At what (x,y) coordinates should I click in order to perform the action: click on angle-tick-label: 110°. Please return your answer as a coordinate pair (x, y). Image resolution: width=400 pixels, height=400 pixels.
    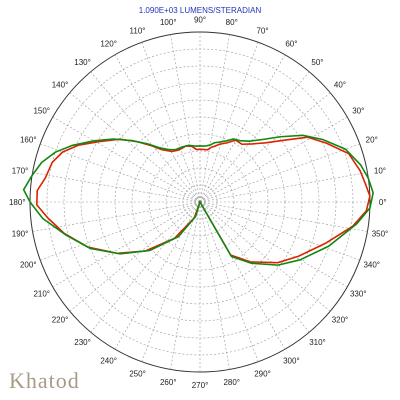
    Looking at the image, I should click on (138, 30).